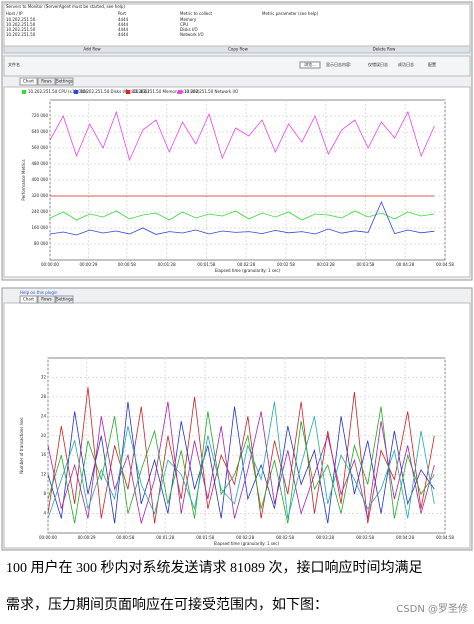 The height and width of the screenshot is (624, 474). Describe the element at coordinates (39, 227) in the screenshot. I see `y-tick-label: 160 000` at that location.